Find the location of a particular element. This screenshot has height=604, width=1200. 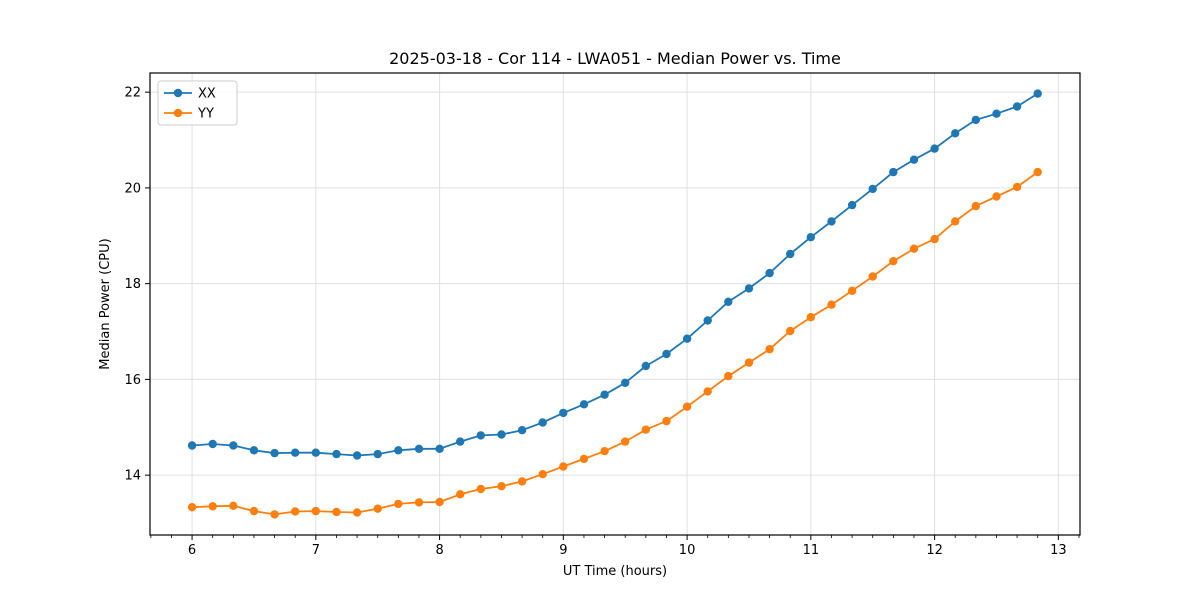

x-tick-label: 13 is located at coordinates (1058, 550).